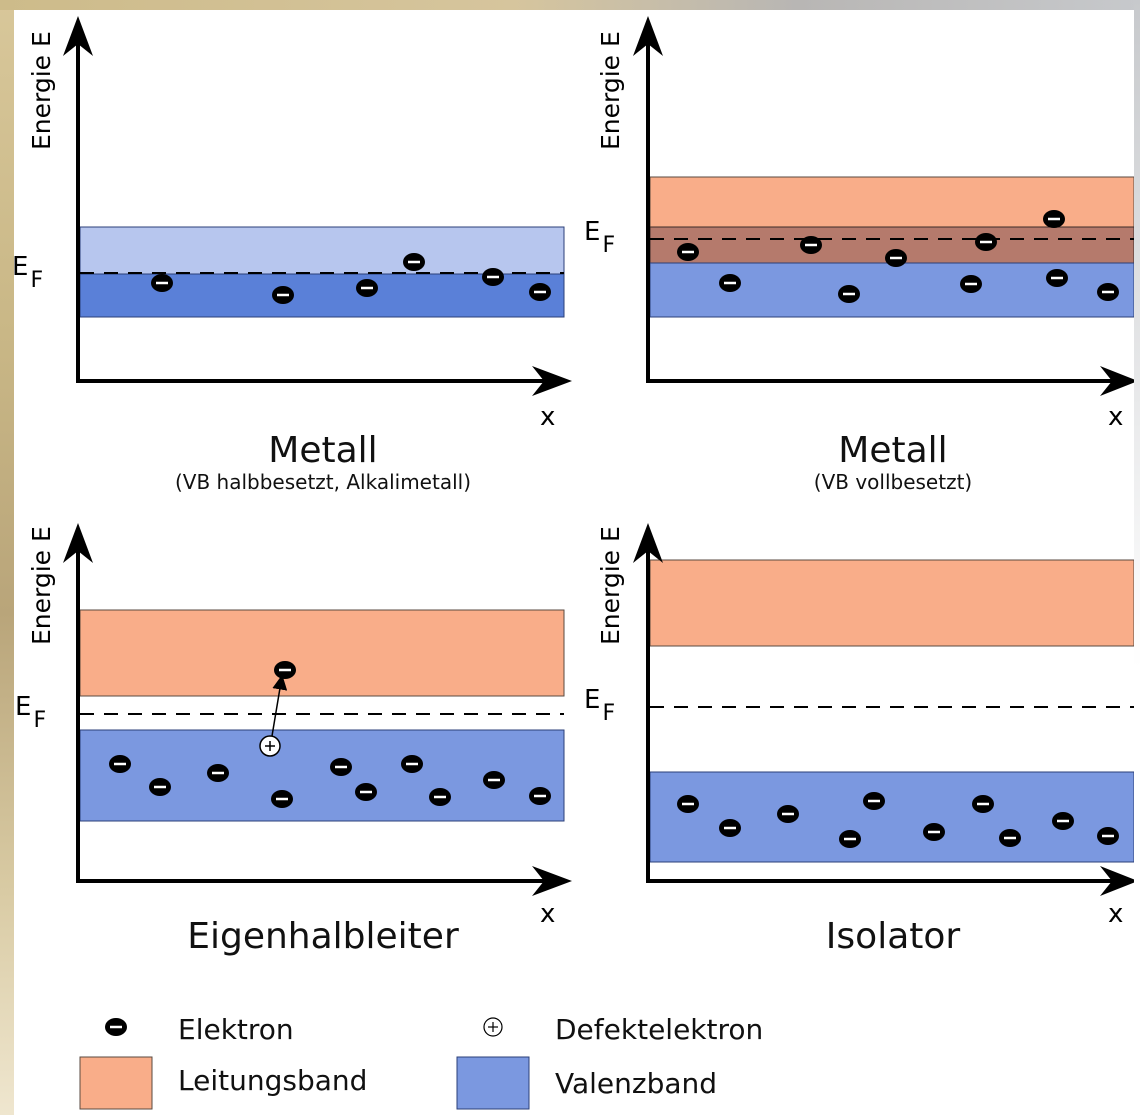 This screenshot has height=1115, width=1140. What do you see at coordinates (7, 557) in the screenshot?
I see `background-edge-left` at bounding box center [7, 557].